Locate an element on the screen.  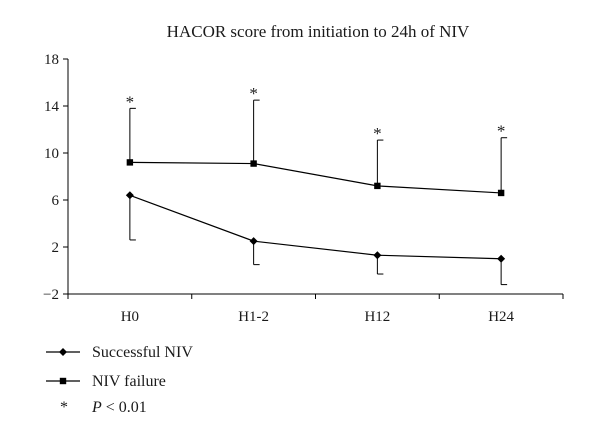
legend: Successful NIV NIV failure is located at coordinates (119, 367).